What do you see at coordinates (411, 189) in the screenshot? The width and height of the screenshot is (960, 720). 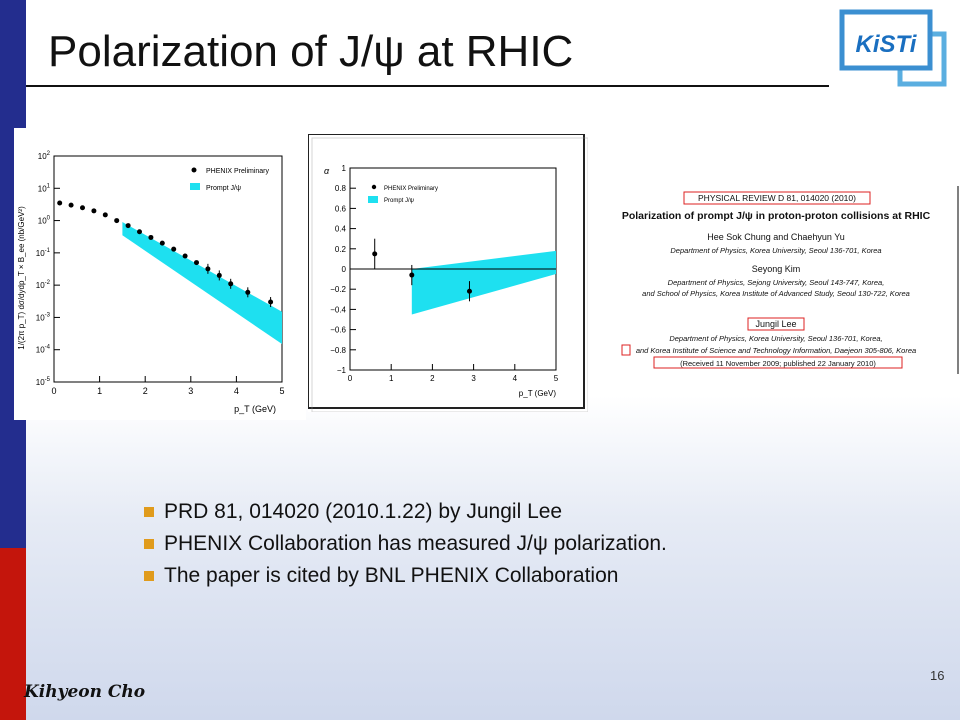 I see `plot2-legend-1: PHENIX Preliminary` at bounding box center [411, 189].